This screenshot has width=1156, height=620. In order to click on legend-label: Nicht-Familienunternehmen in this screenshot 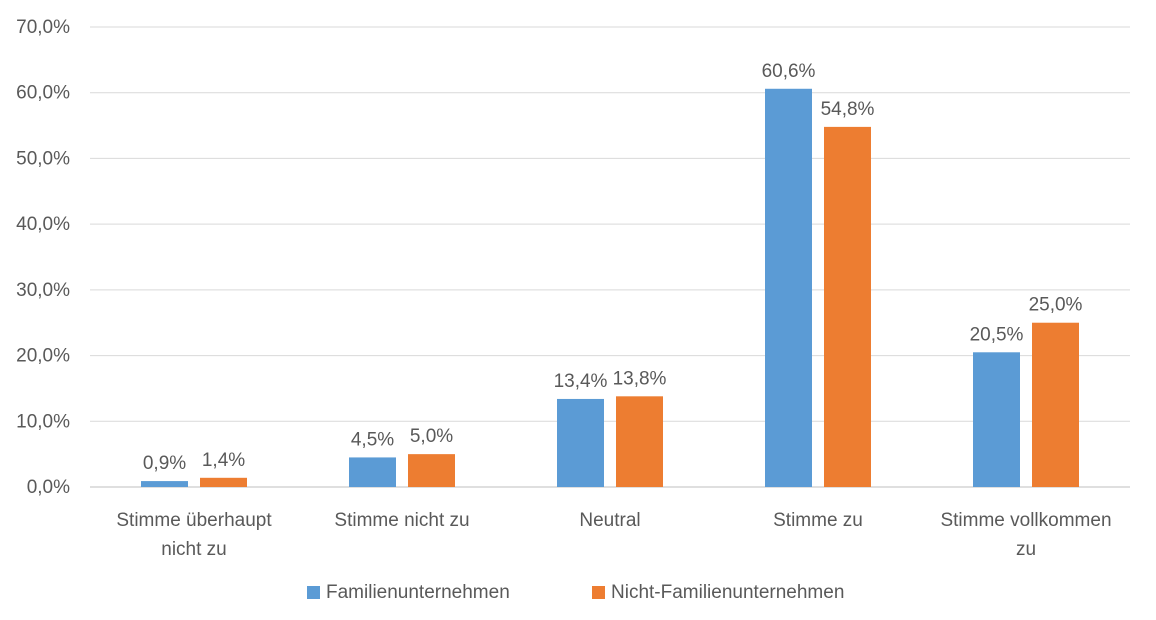, I will do `click(727, 592)`.